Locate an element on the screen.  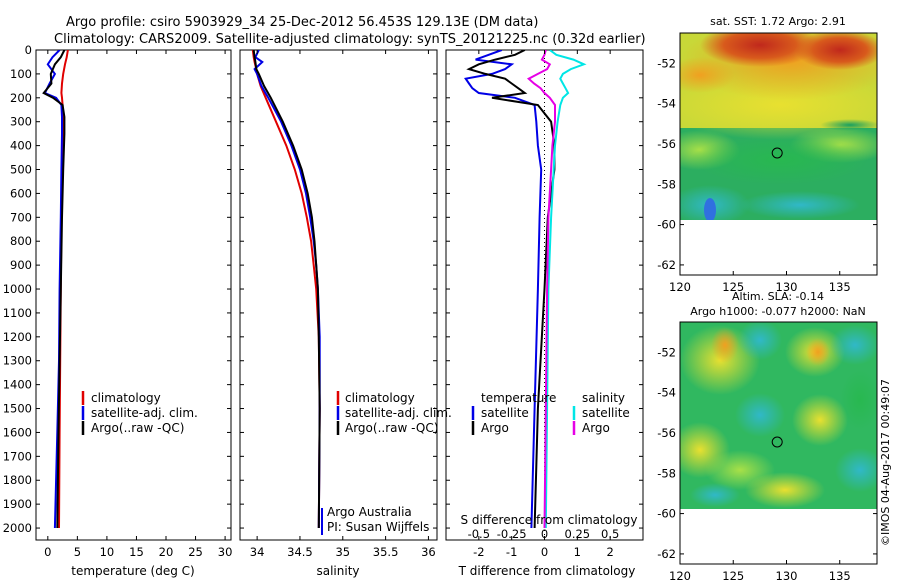
sla-map-field is located at coordinates (778, 415).